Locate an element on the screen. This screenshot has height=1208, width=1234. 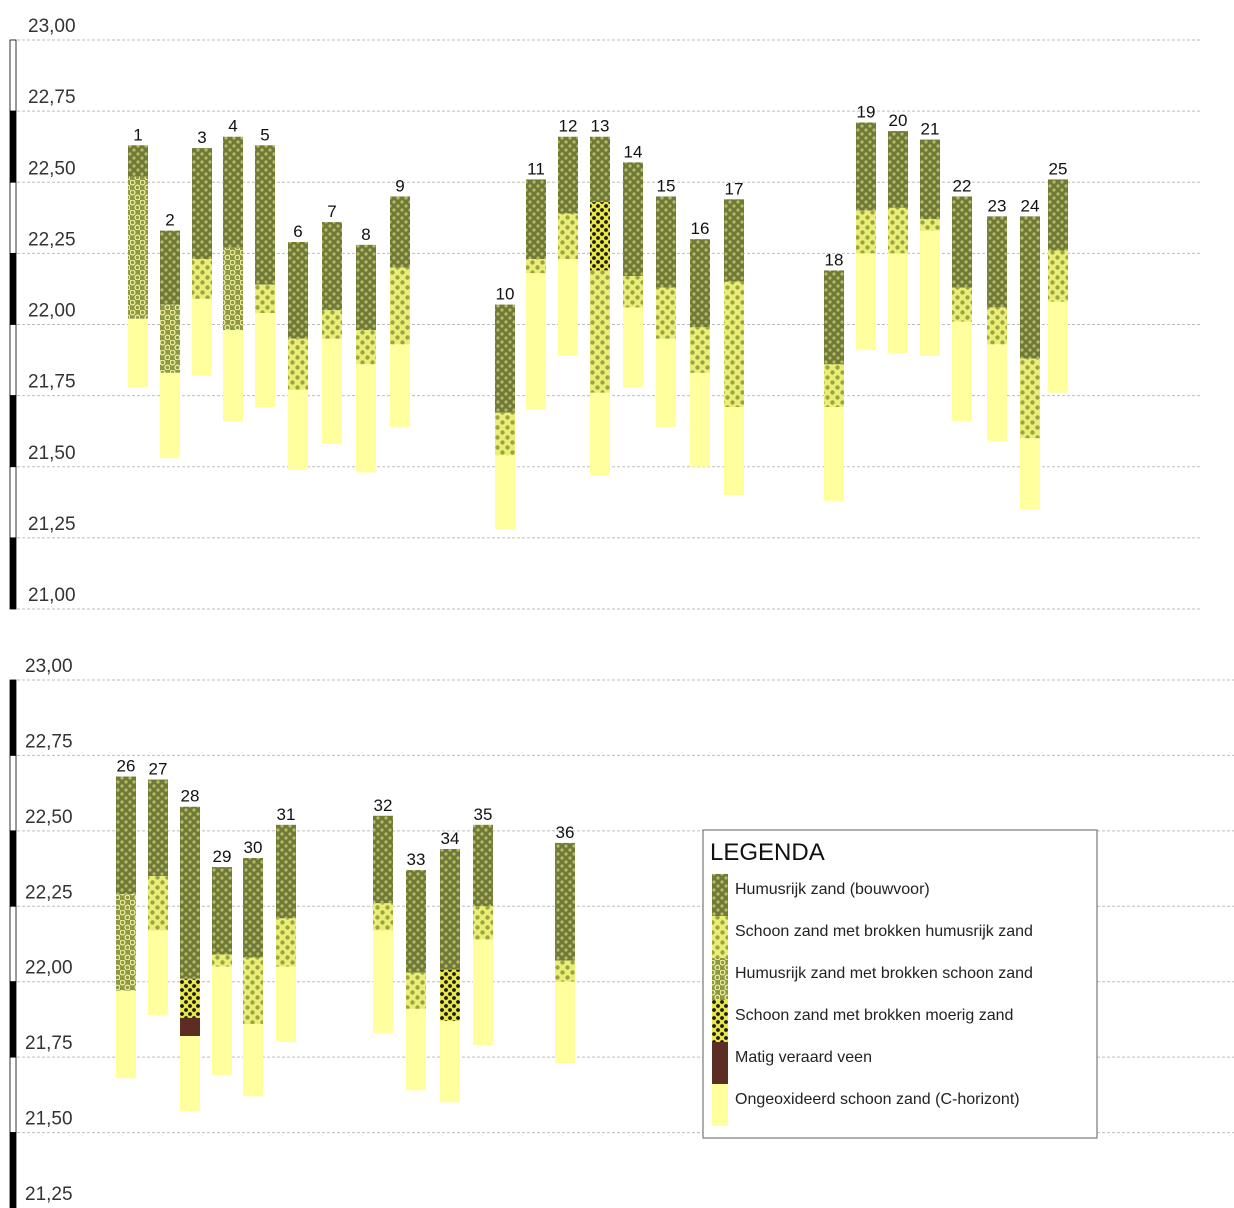
bore-18: 18 is located at coordinates (834, 375).